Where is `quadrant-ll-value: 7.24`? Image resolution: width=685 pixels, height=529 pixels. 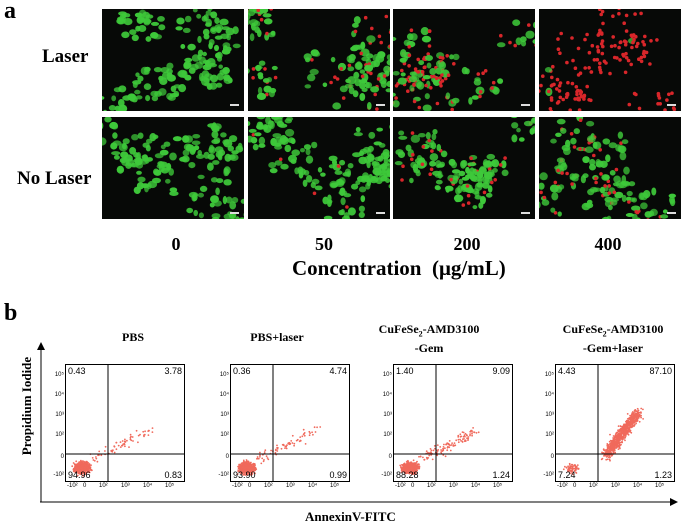 quadrant-ll-value: 7.24 is located at coordinates (567, 475).